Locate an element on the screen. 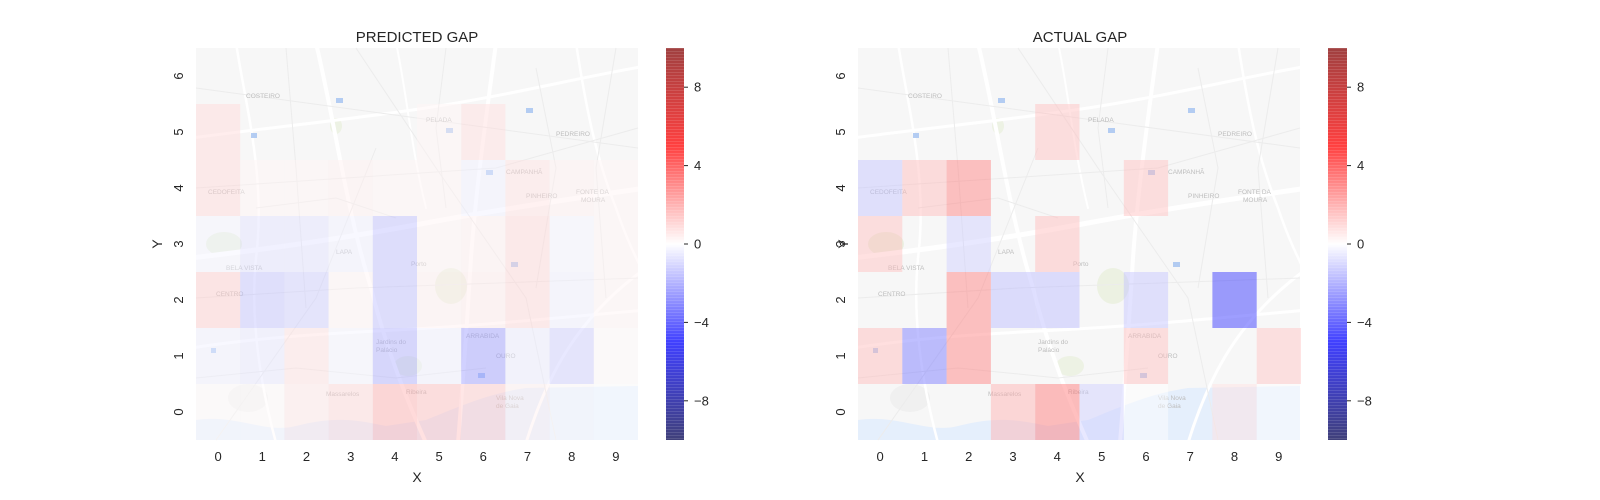 The image size is (1600, 500). heatmap-cell-x1-y0 is located at coordinates (262, 412).